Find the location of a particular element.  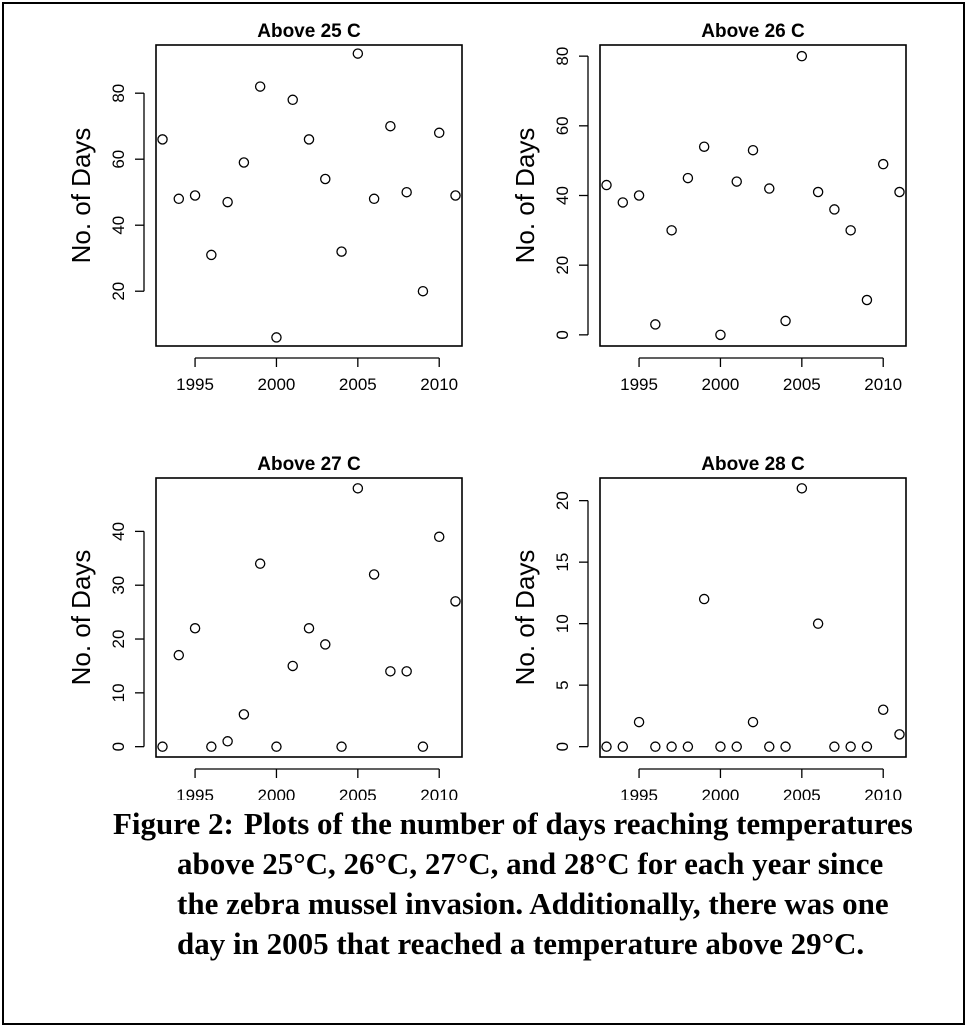

y-tick-label: 10 is located at coordinates (118, 692).